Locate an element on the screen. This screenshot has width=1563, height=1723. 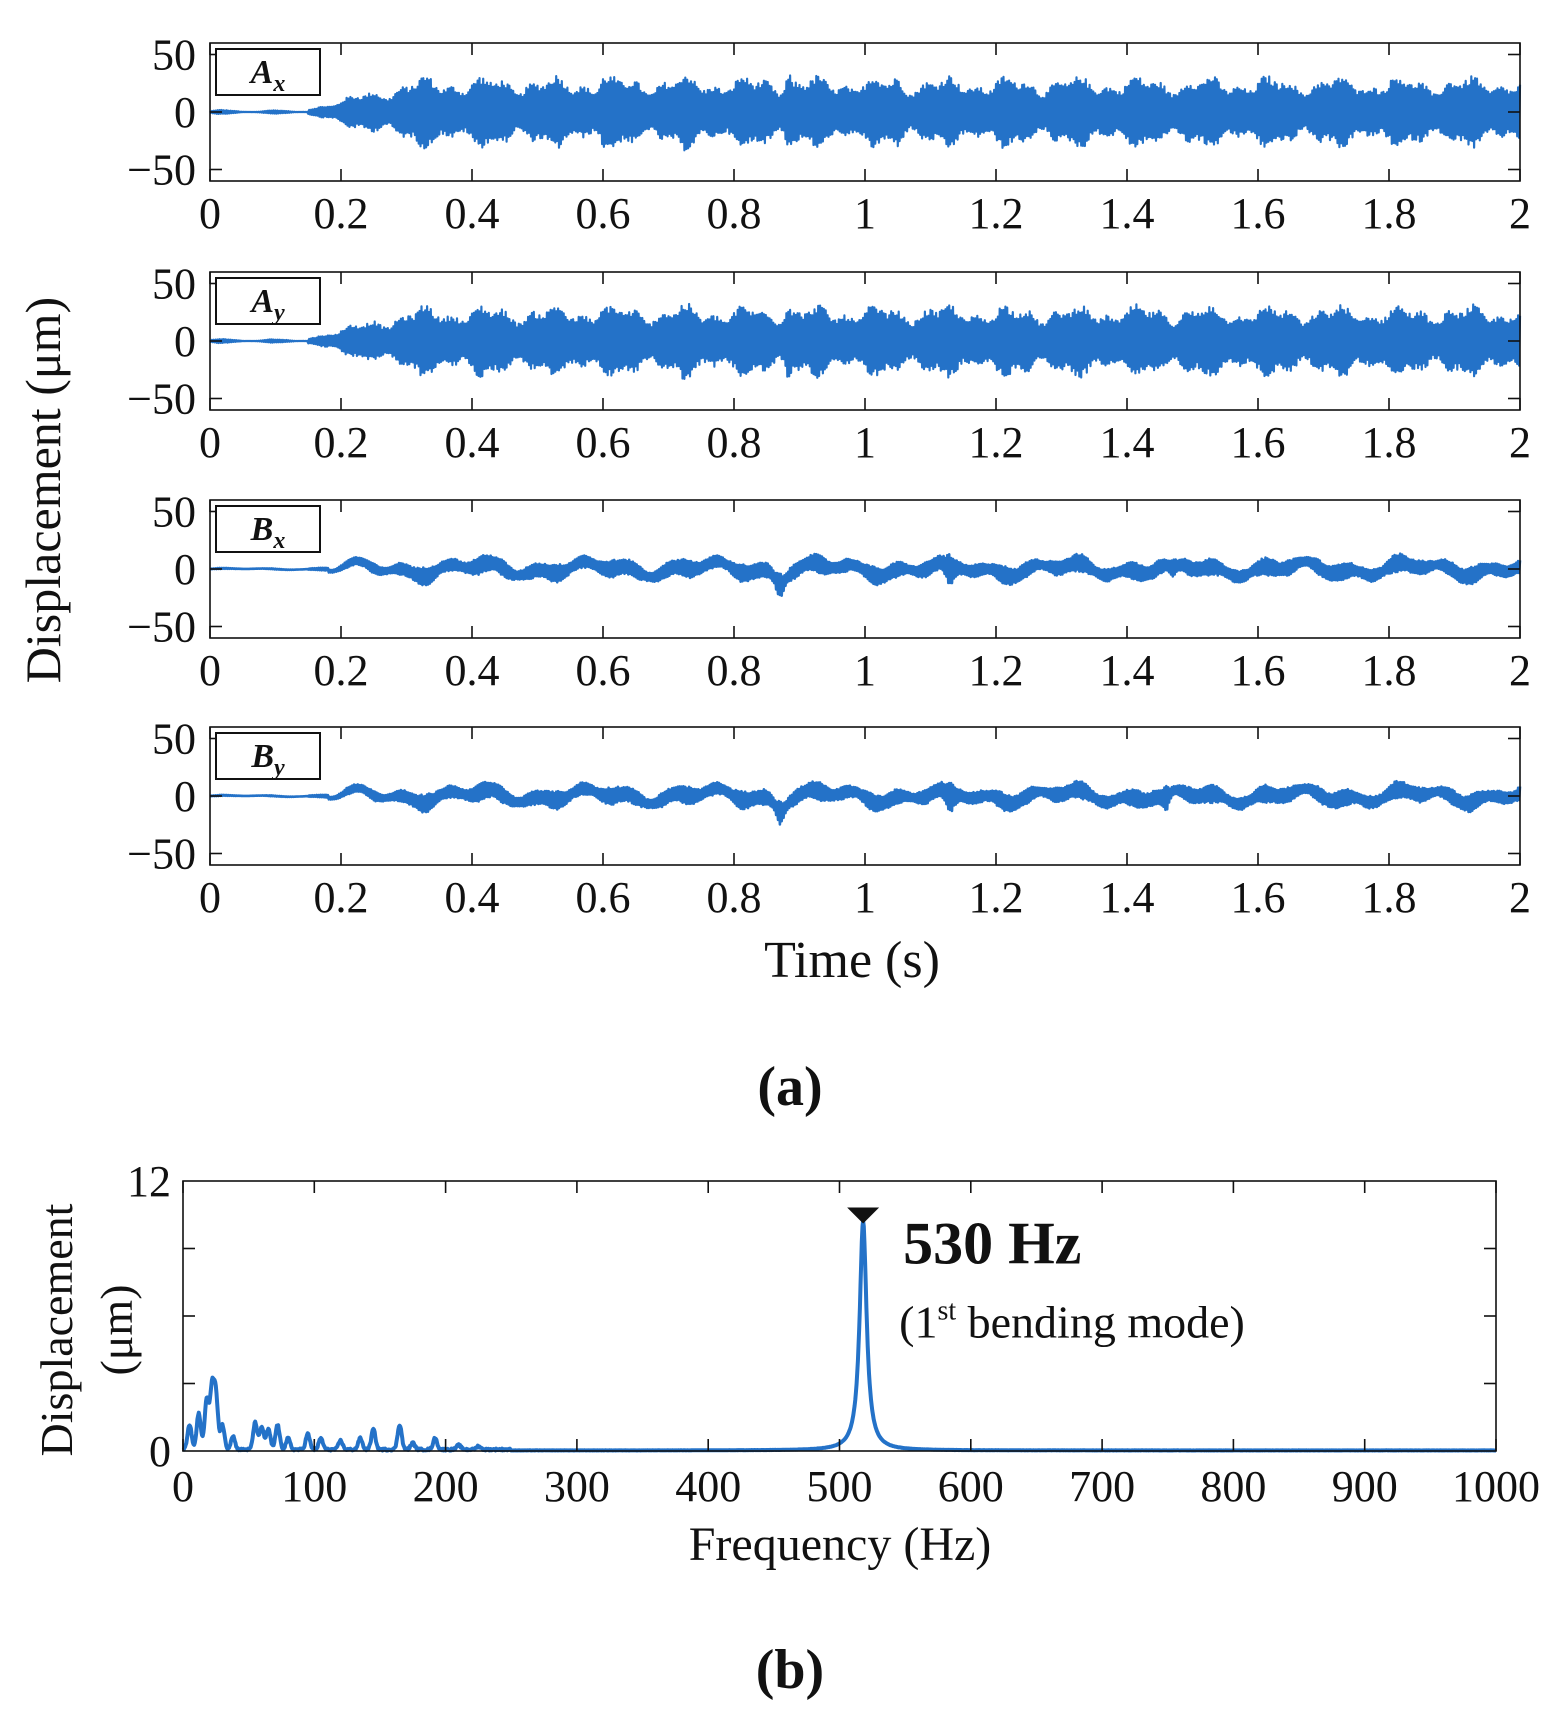
x-tick-label: 400 is located at coordinates (708, 1486).